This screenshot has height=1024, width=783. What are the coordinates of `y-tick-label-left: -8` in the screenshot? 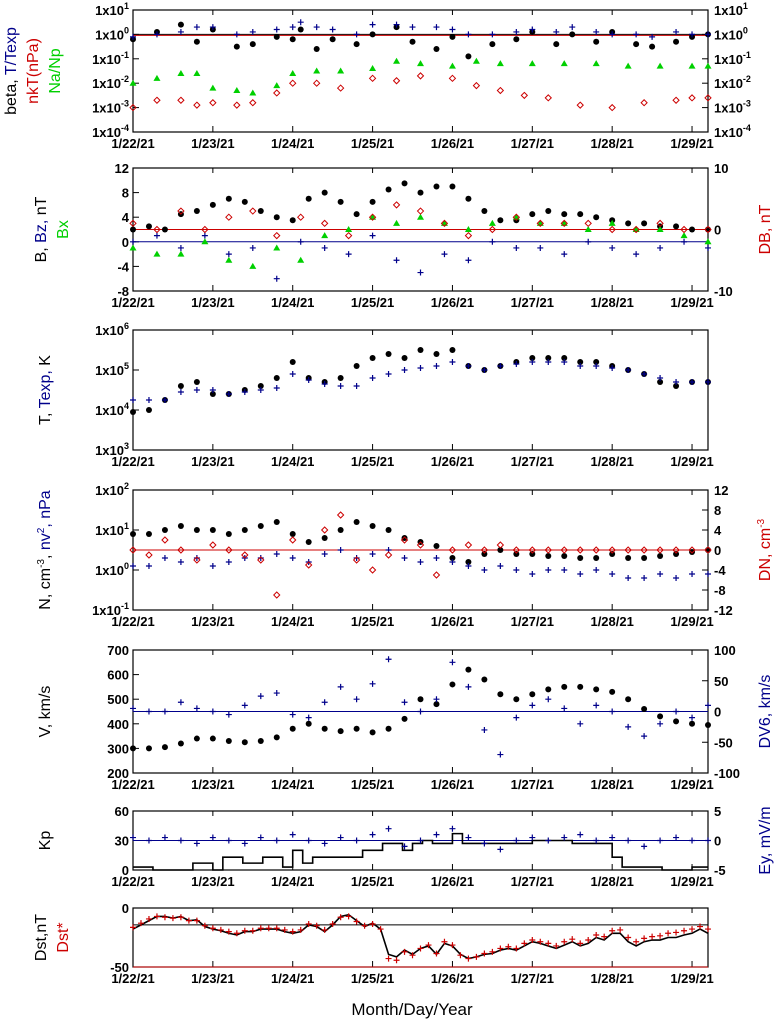 It's located at (123, 291).